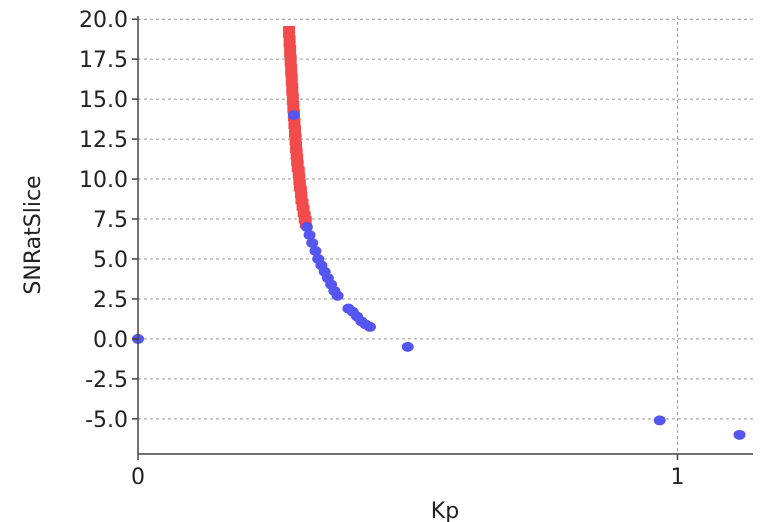 This screenshot has width=781, height=522. Describe the element at coordinates (445, 510) in the screenshot. I see `x-axis-label: Kp` at that location.